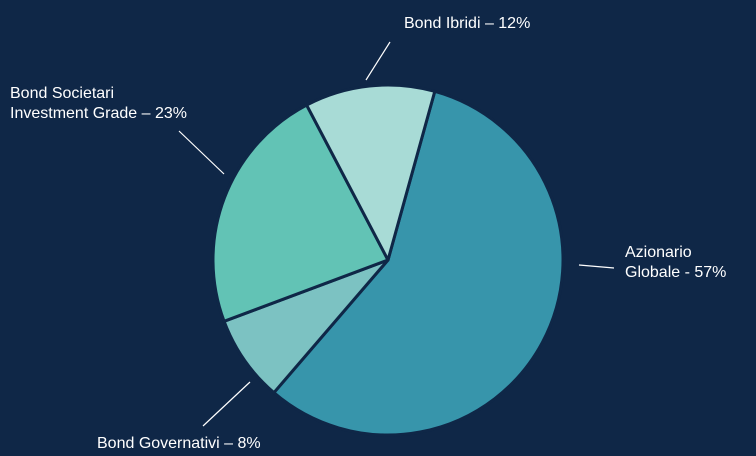  I want to click on leader-line-azionario-globale, so click(596, 266).